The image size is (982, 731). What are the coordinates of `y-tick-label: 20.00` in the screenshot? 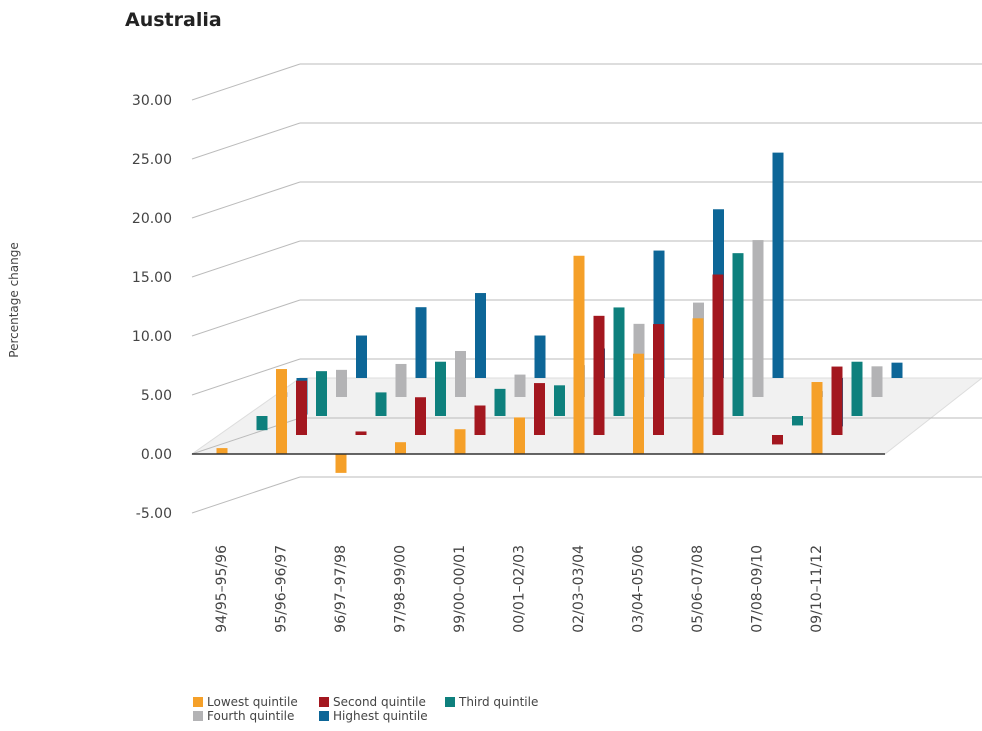 It's located at (152, 219).